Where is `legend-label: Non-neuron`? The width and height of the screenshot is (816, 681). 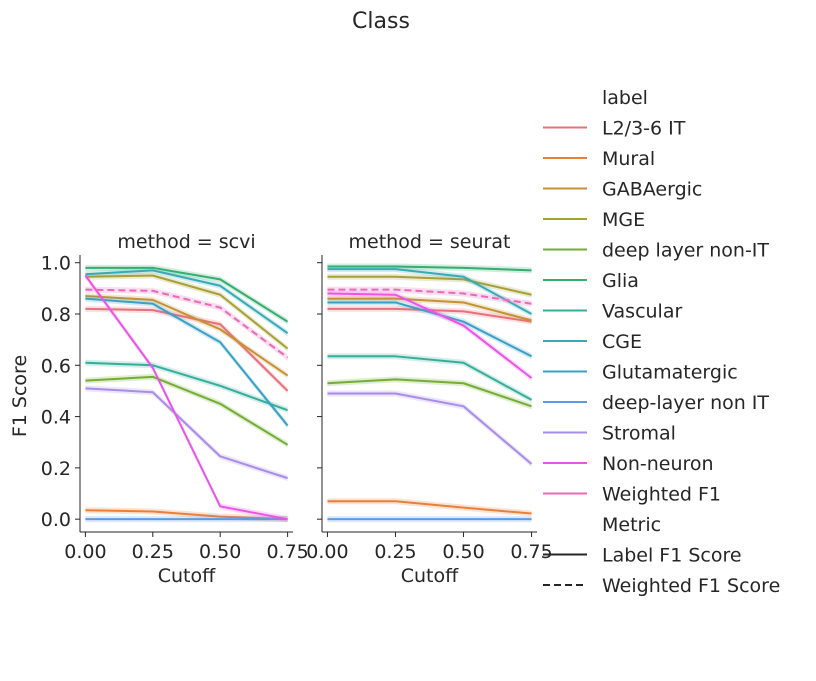
legend-label: Non-neuron is located at coordinates (658, 464).